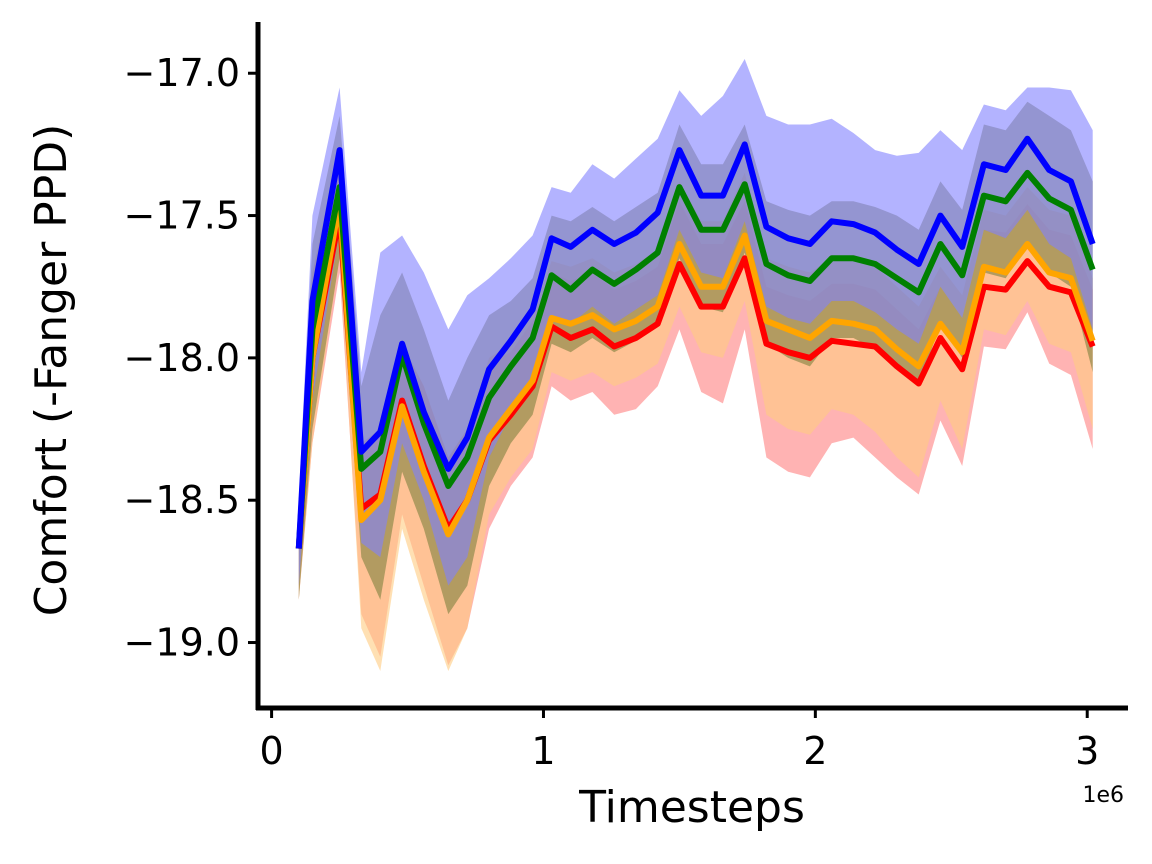  What do you see at coordinates (182, 643) in the screenshot?
I see `y-tick-label: −19.0` at bounding box center [182, 643].